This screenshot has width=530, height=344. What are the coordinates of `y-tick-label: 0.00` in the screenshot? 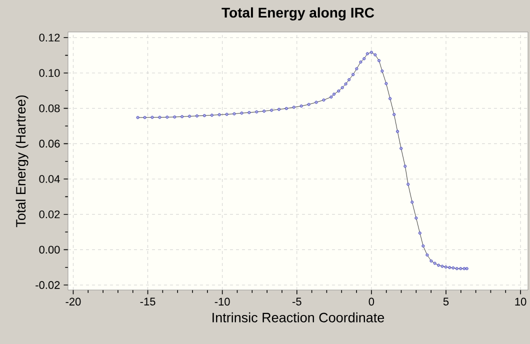 It's located at (49, 250).